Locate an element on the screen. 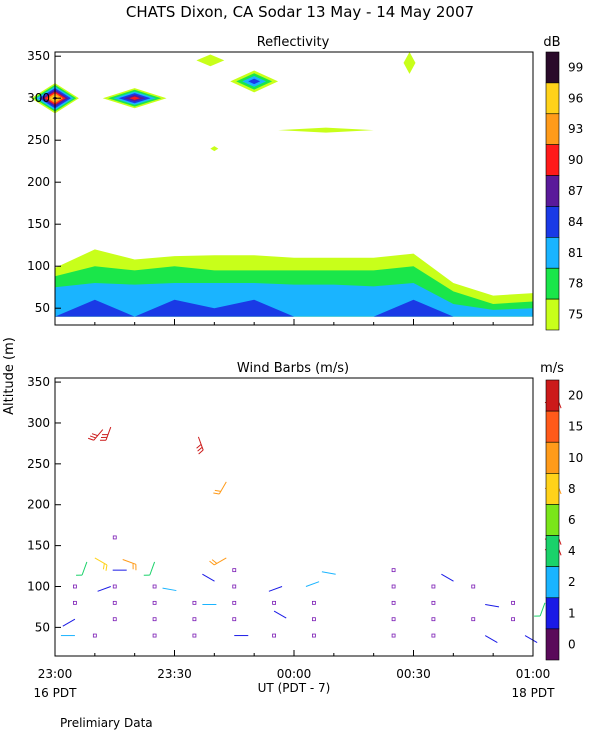 This screenshot has width=600, height=754. x-axis-label: UT (PDT - 7) is located at coordinates (294, 688).